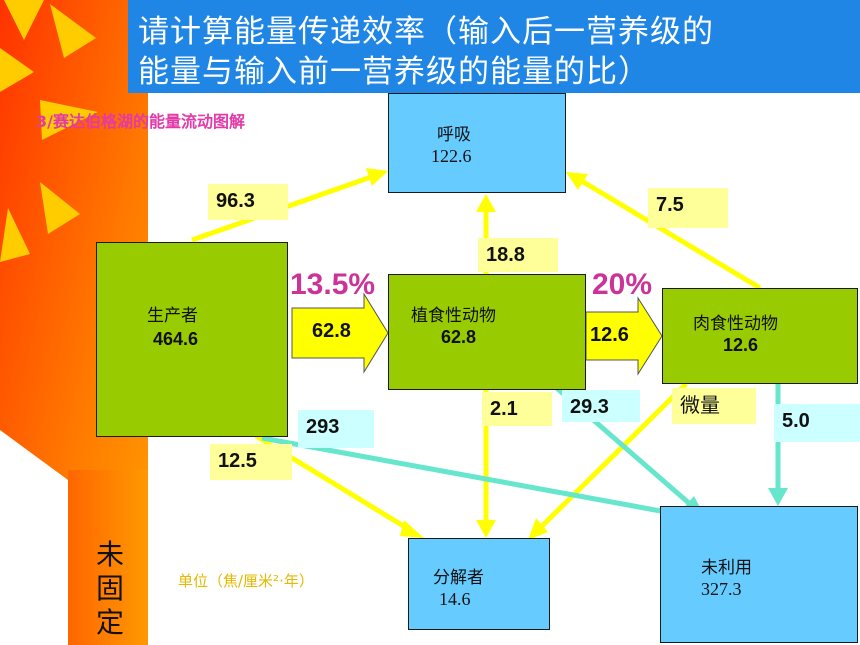  I want to click on box-respiration-name: 呼吸, so click(454, 135).